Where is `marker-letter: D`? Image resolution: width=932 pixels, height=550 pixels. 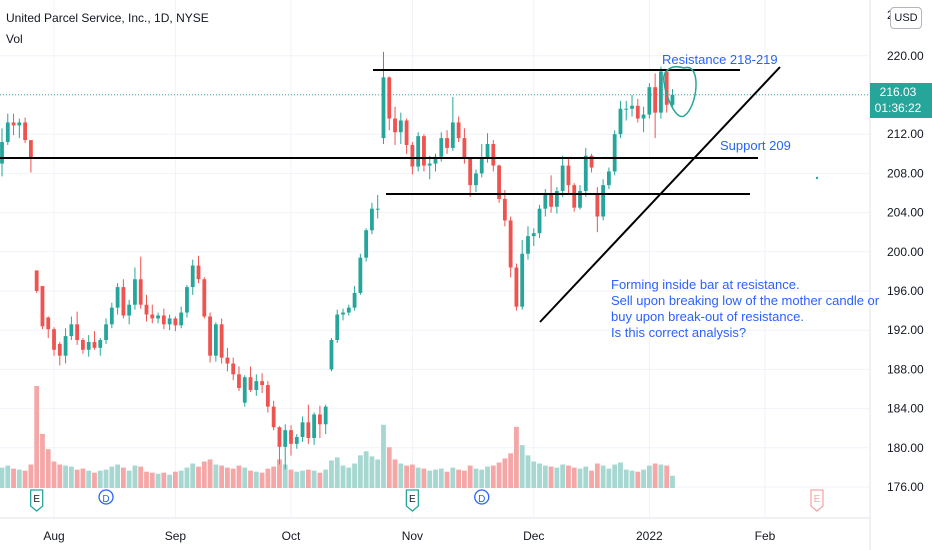
marker-letter: D is located at coordinates (481, 499).